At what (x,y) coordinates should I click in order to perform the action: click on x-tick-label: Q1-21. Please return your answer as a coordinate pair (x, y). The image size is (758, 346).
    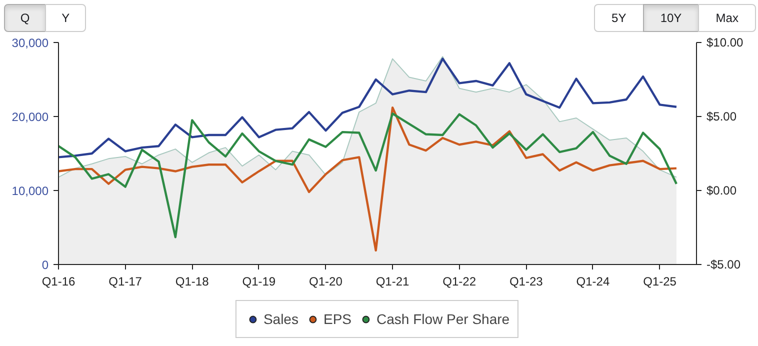
    Looking at the image, I should click on (393, 281).